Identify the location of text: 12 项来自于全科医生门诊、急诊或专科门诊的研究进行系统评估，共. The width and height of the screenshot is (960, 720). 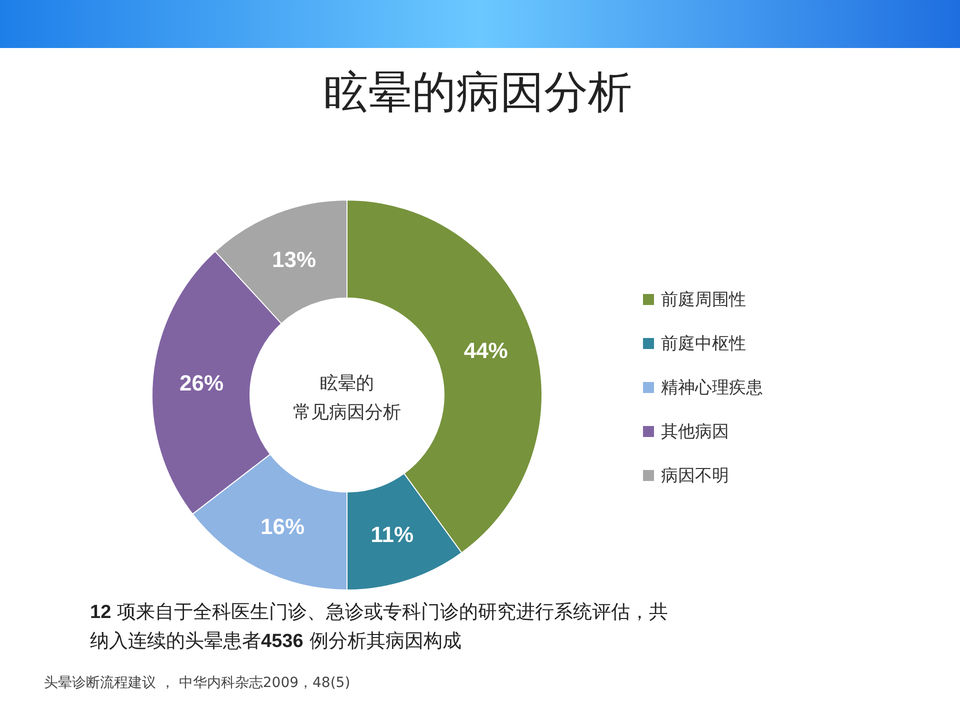
(379, 612).